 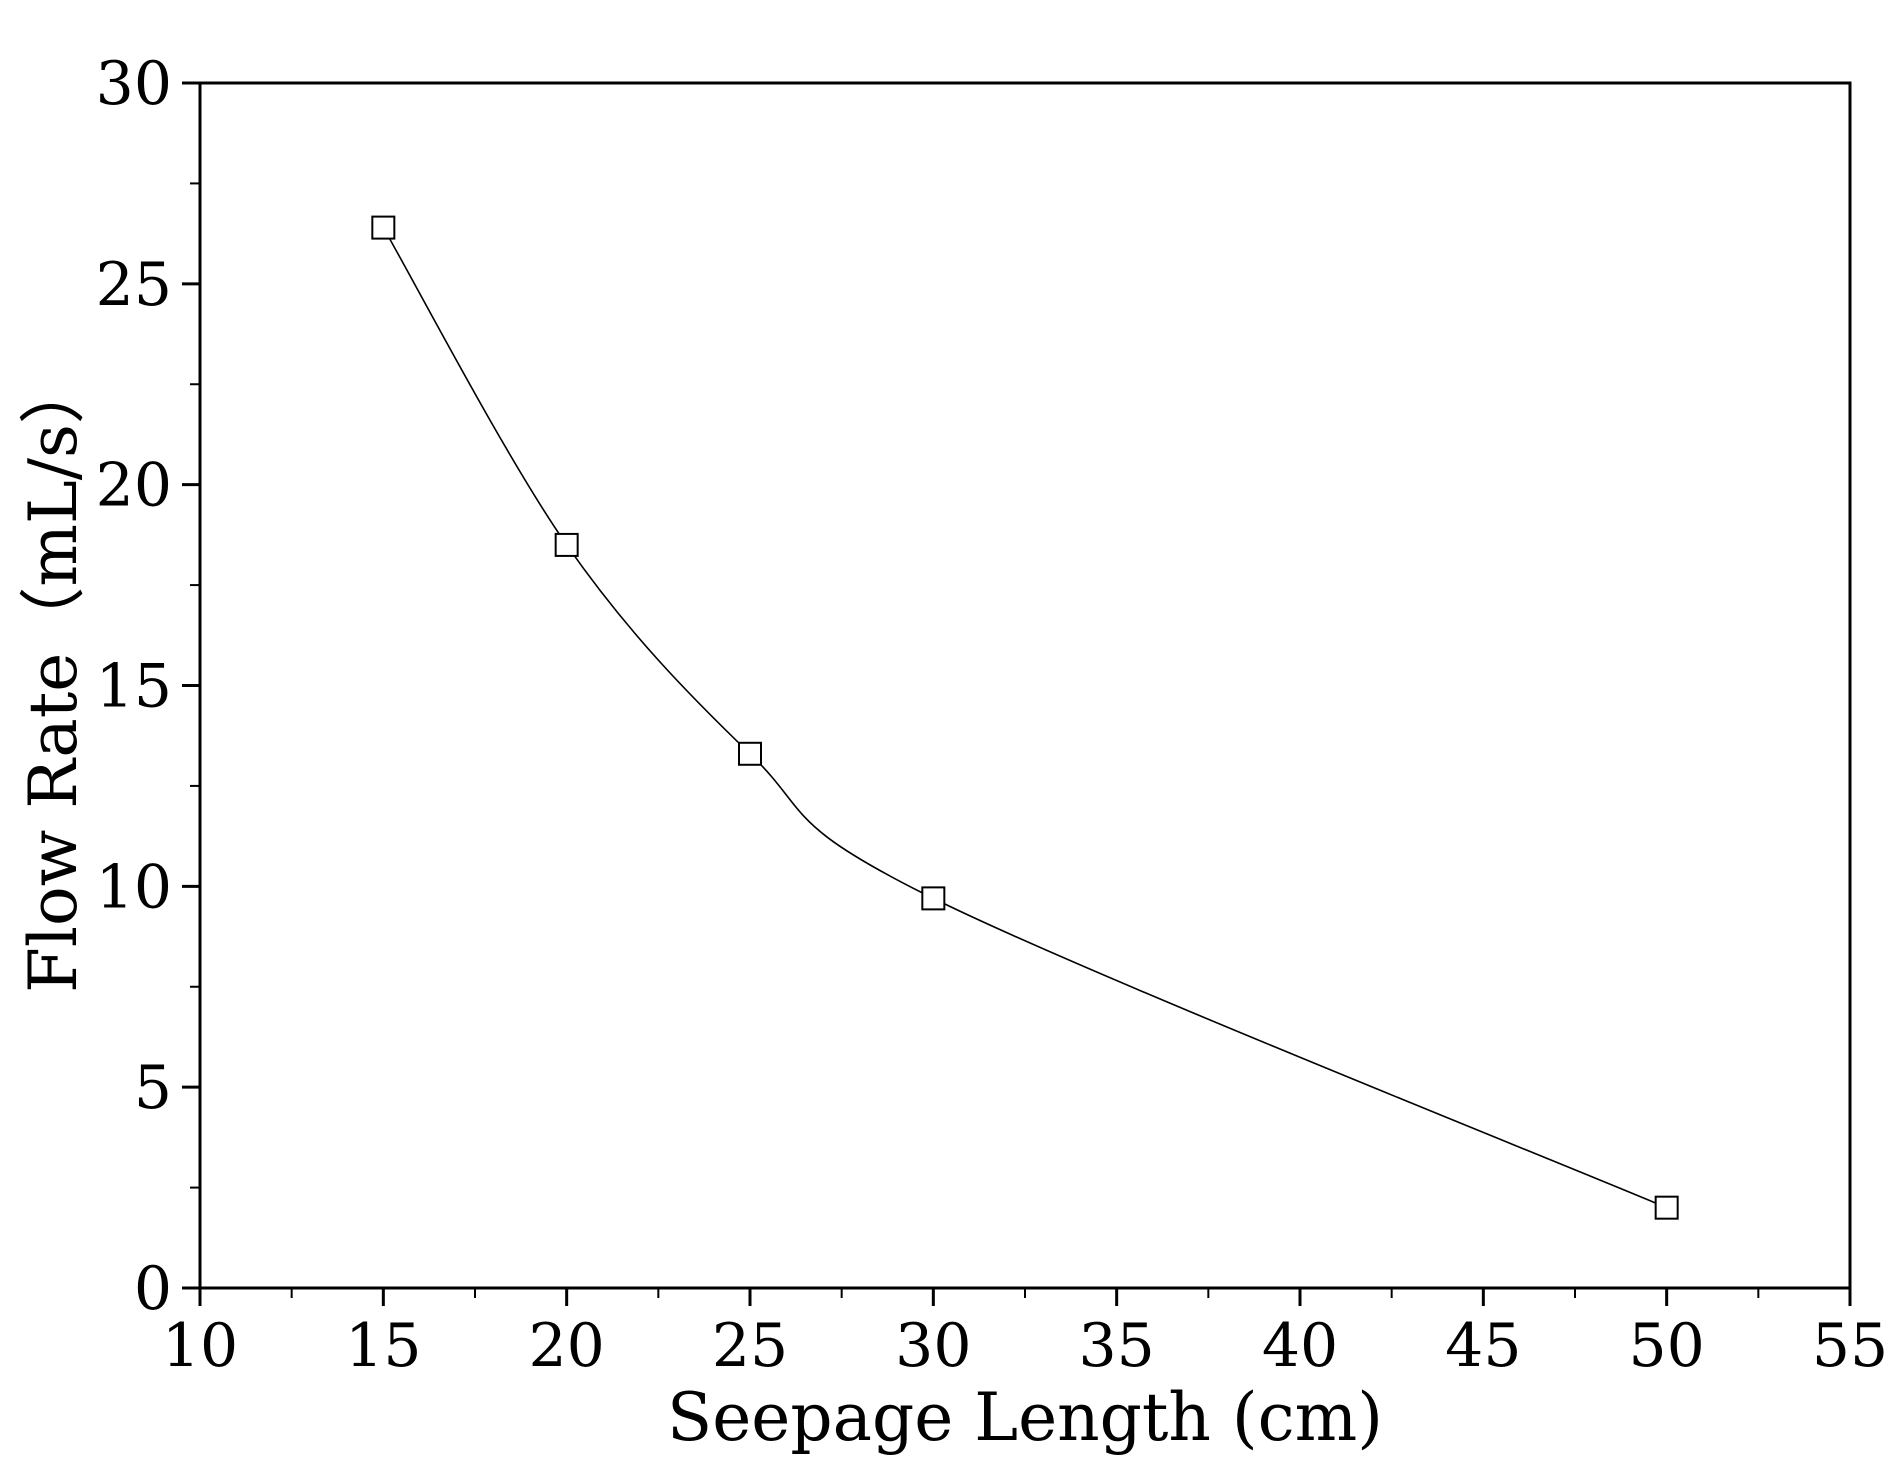 What do you see at coordinates (1300, 1346) in the screenshot?
I see `x-tick-label: 40` at bounding box center [1300, 1346].